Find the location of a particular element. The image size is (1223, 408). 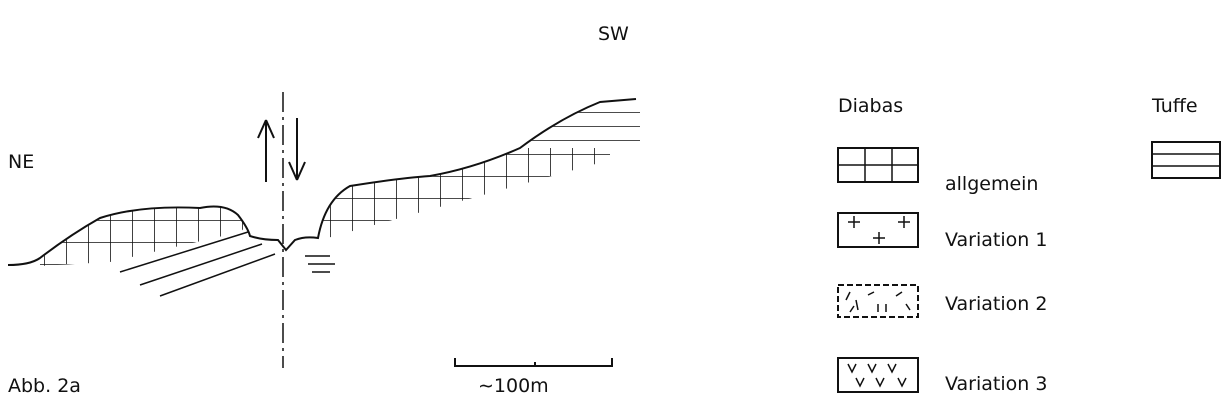

diabas-left is located at coordinates (142, 236).